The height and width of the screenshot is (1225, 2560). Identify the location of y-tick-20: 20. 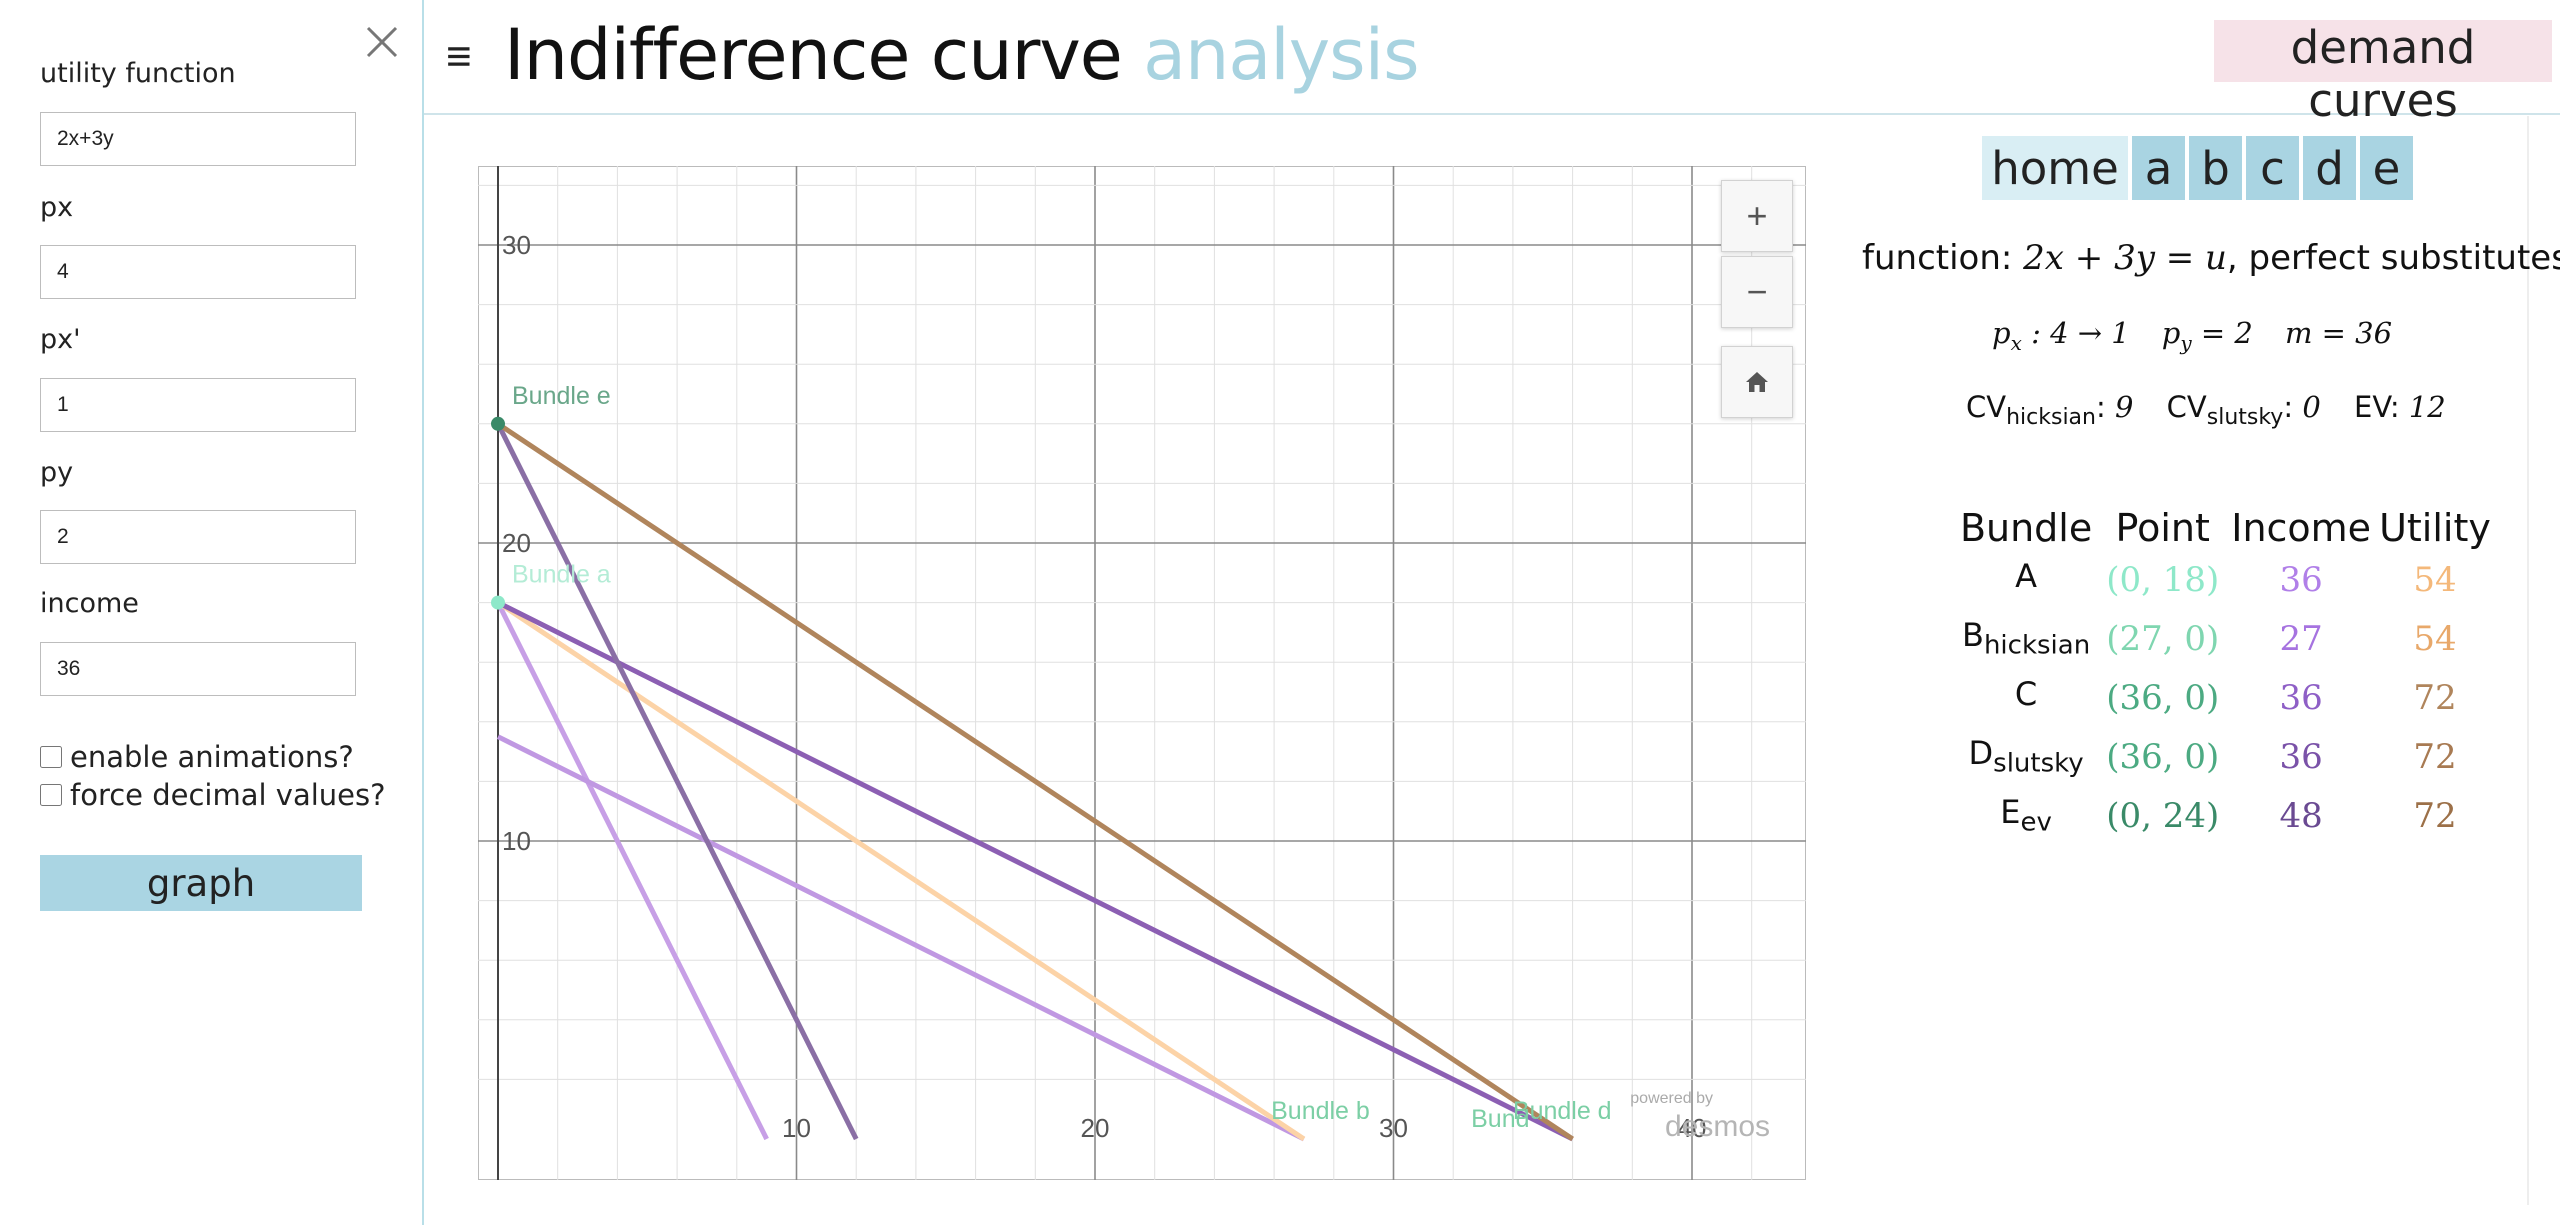
(516, 543).